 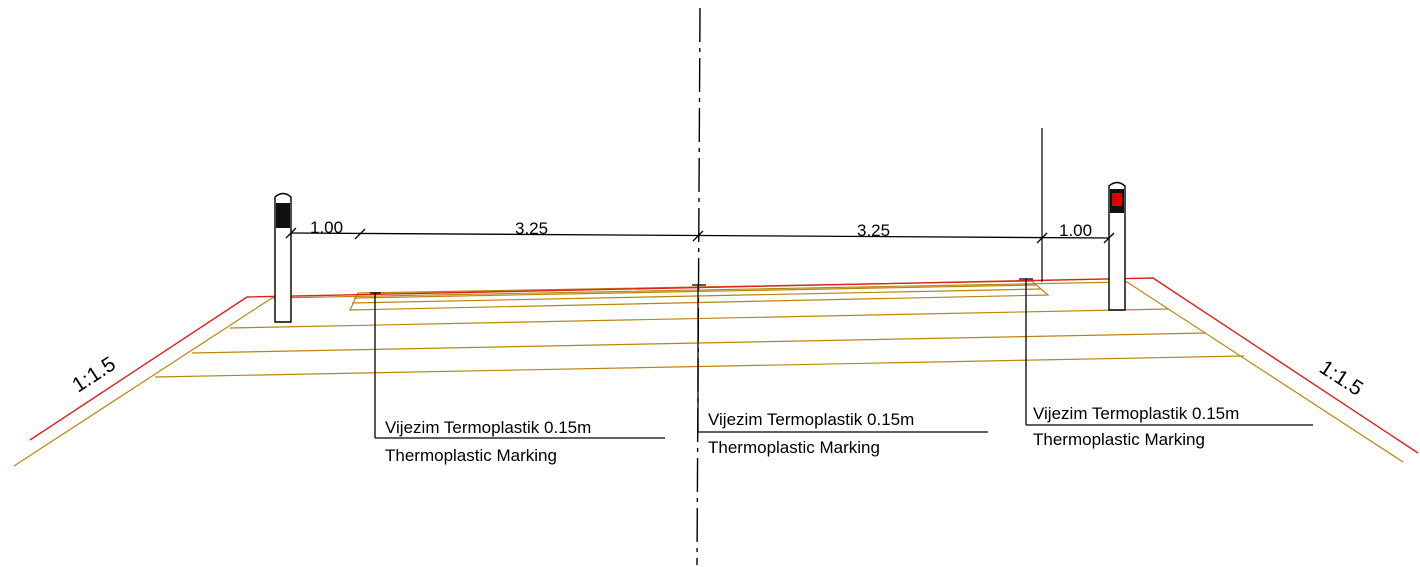 What do you see at coordinates (326, 227) in the screenshot?
I see `dim-left-shoulder: 1.00` at bounding box center [326, 227].